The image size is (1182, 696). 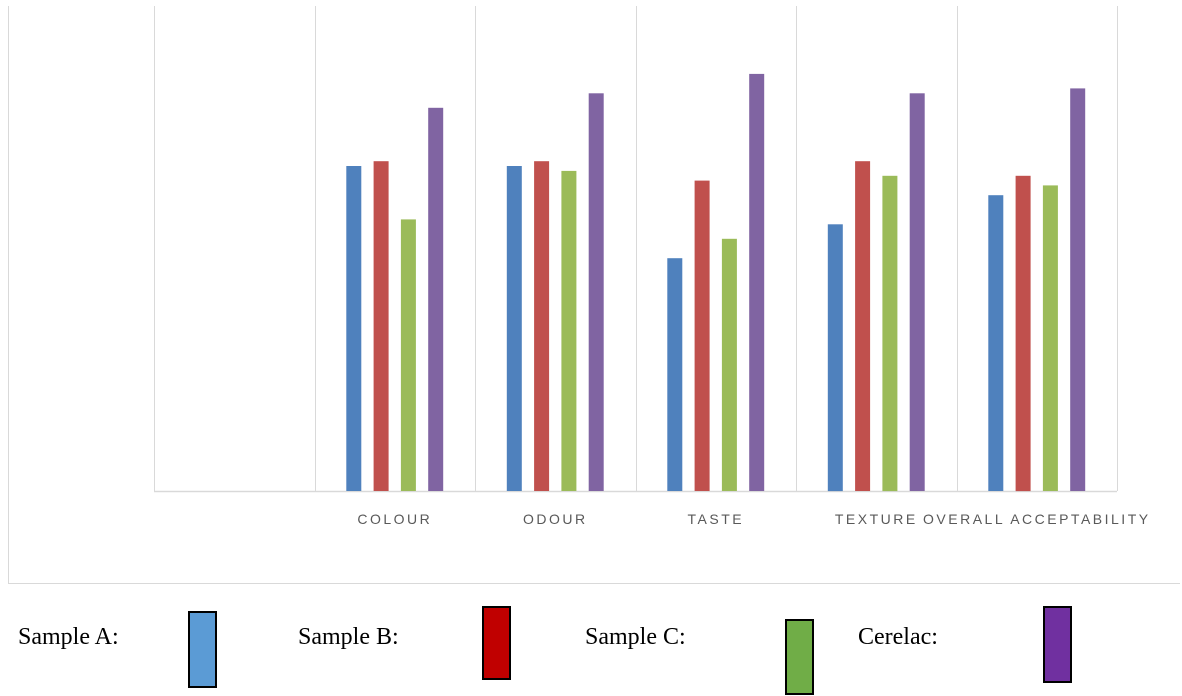 What do you see at coordinates (917, 292) in the screenshot?
I see `bar-cerelac-texture` at bounding box center [917, 292].